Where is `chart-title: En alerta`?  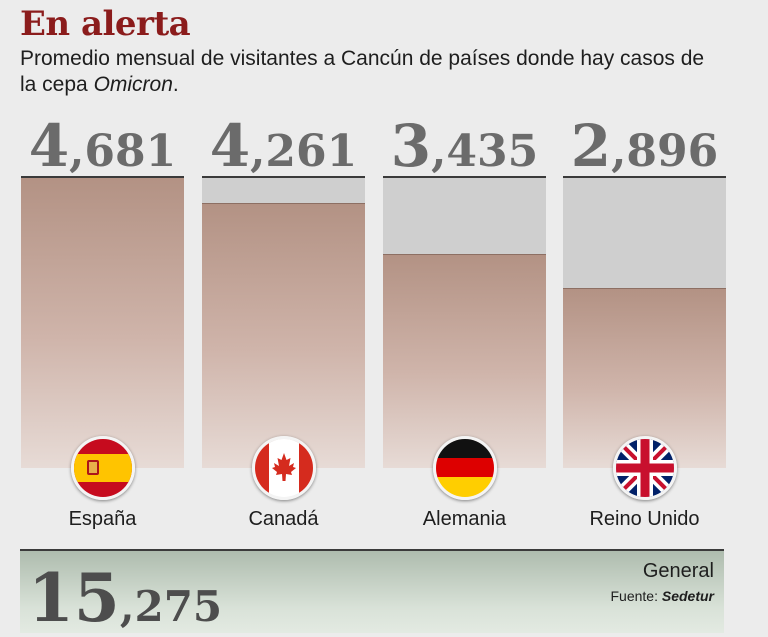 chart-title: En alerta is located at coordinates (105, 24).